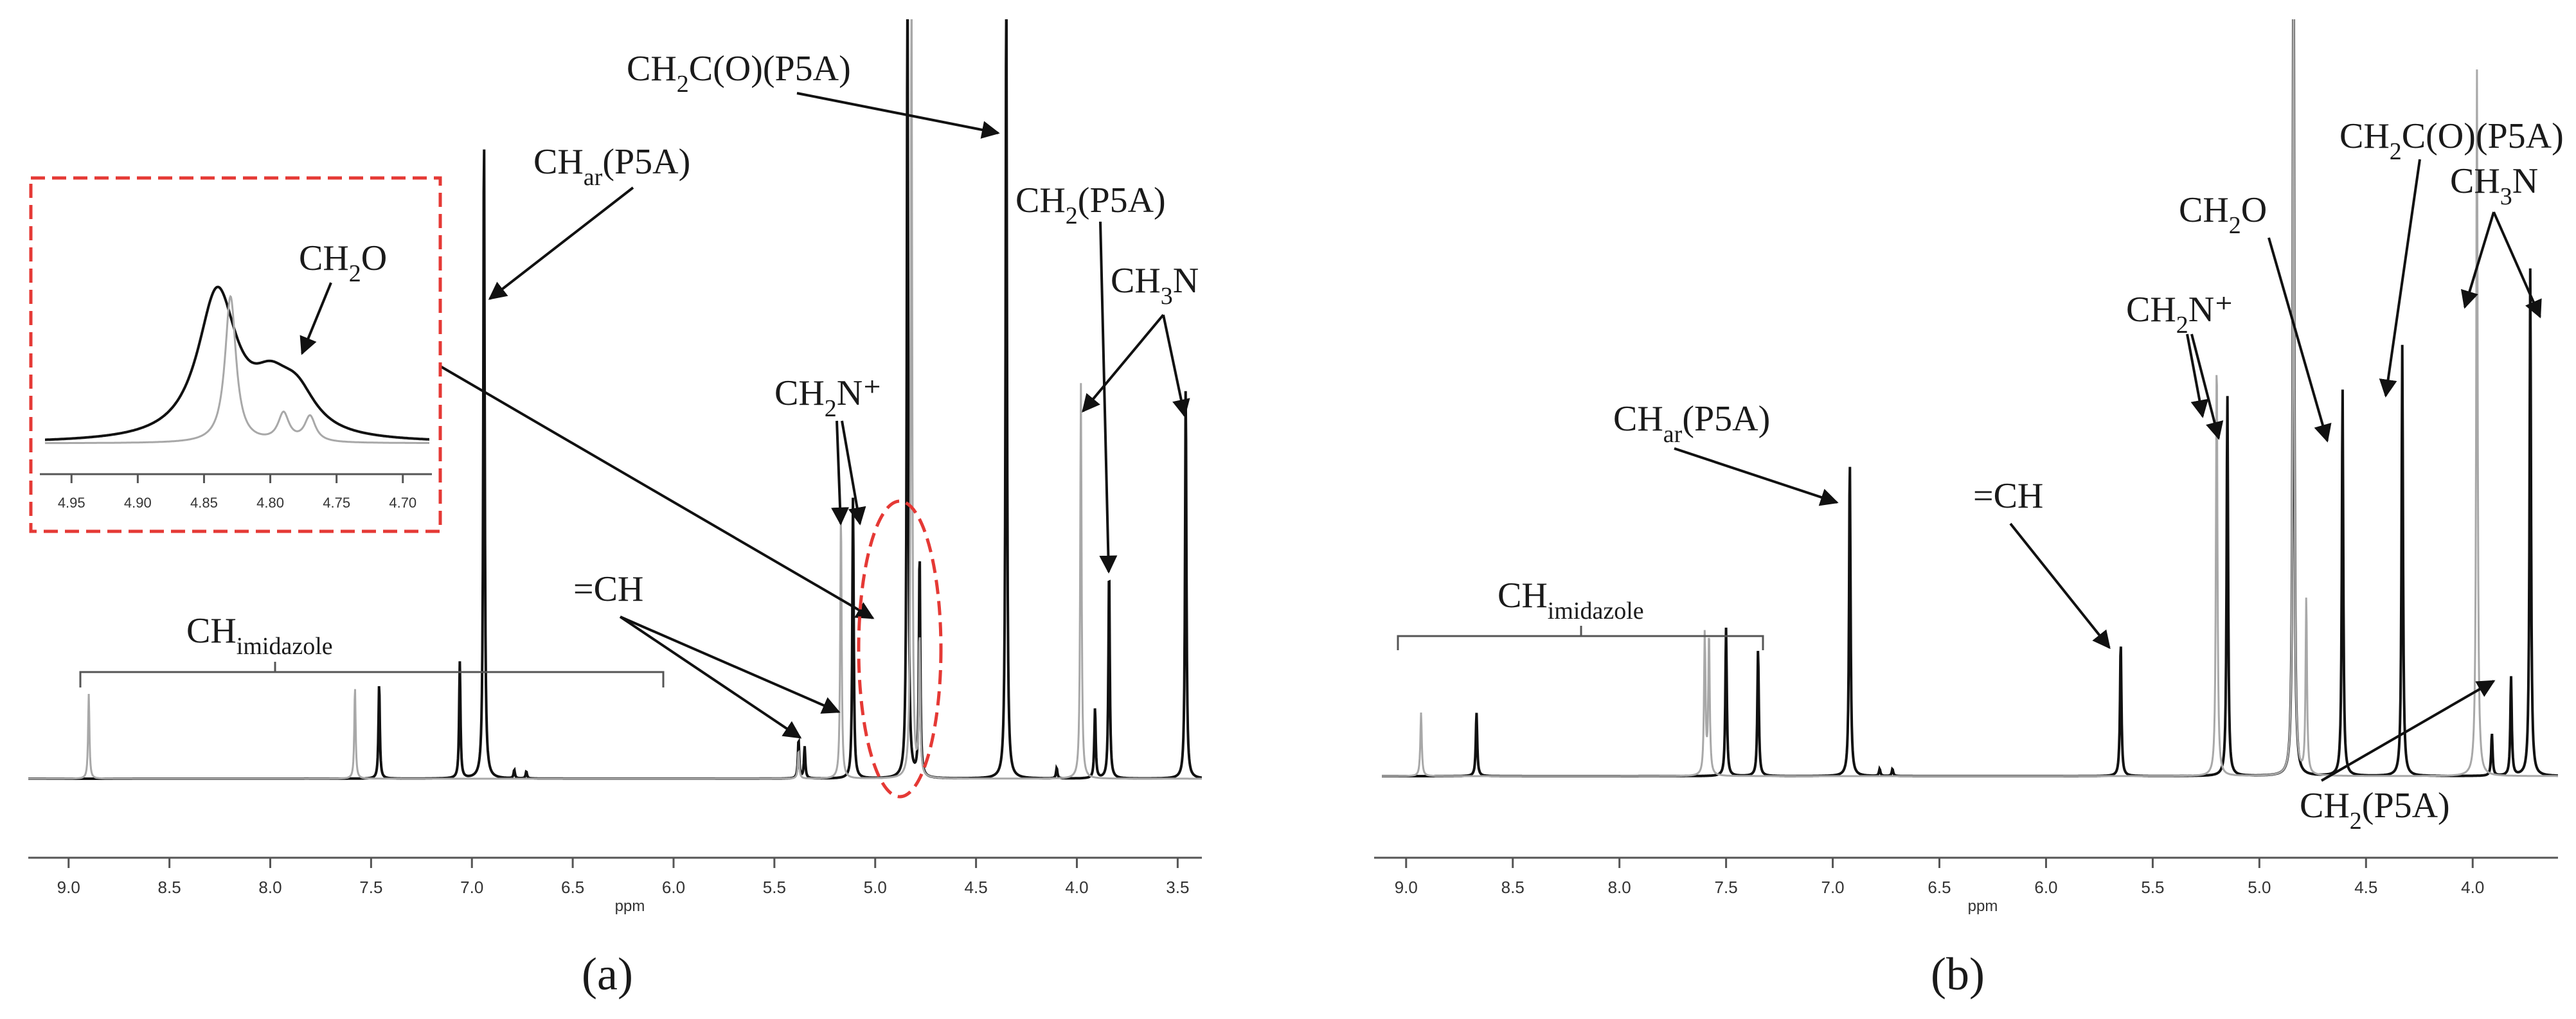  Describe the element at coordinates (2494, 185) in the screenshot. I see `panel-b-label-ch3n: CH3N` at that location.